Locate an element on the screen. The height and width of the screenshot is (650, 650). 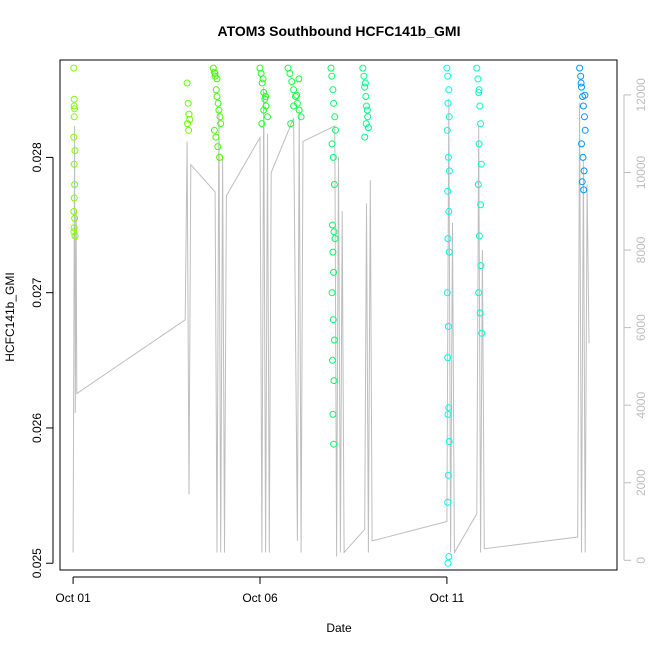
x-tick-label: Oct 11 is located at coordinates (447, 598).